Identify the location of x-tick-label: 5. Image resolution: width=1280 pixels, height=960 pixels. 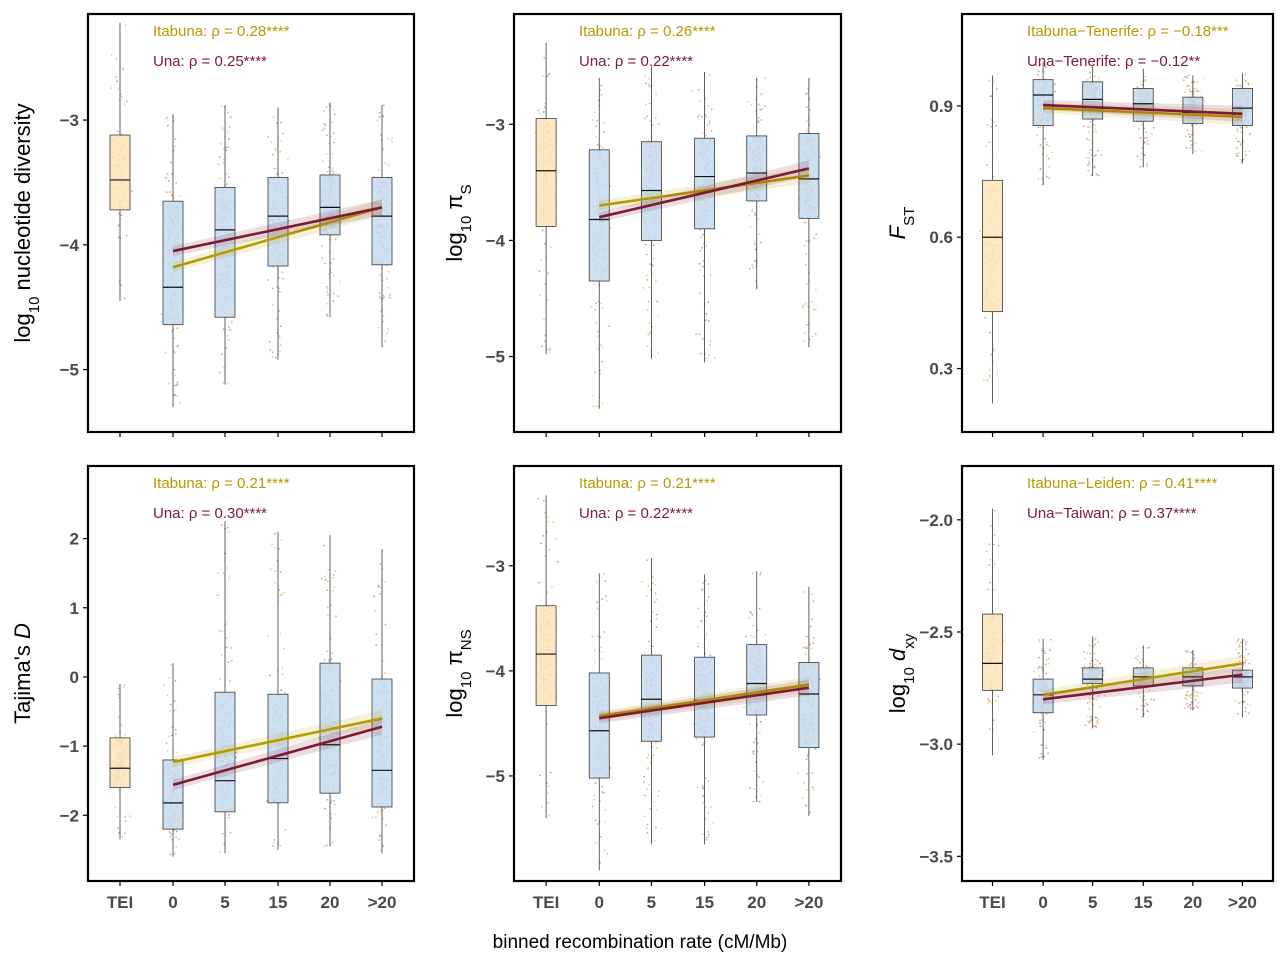
(224, 902).